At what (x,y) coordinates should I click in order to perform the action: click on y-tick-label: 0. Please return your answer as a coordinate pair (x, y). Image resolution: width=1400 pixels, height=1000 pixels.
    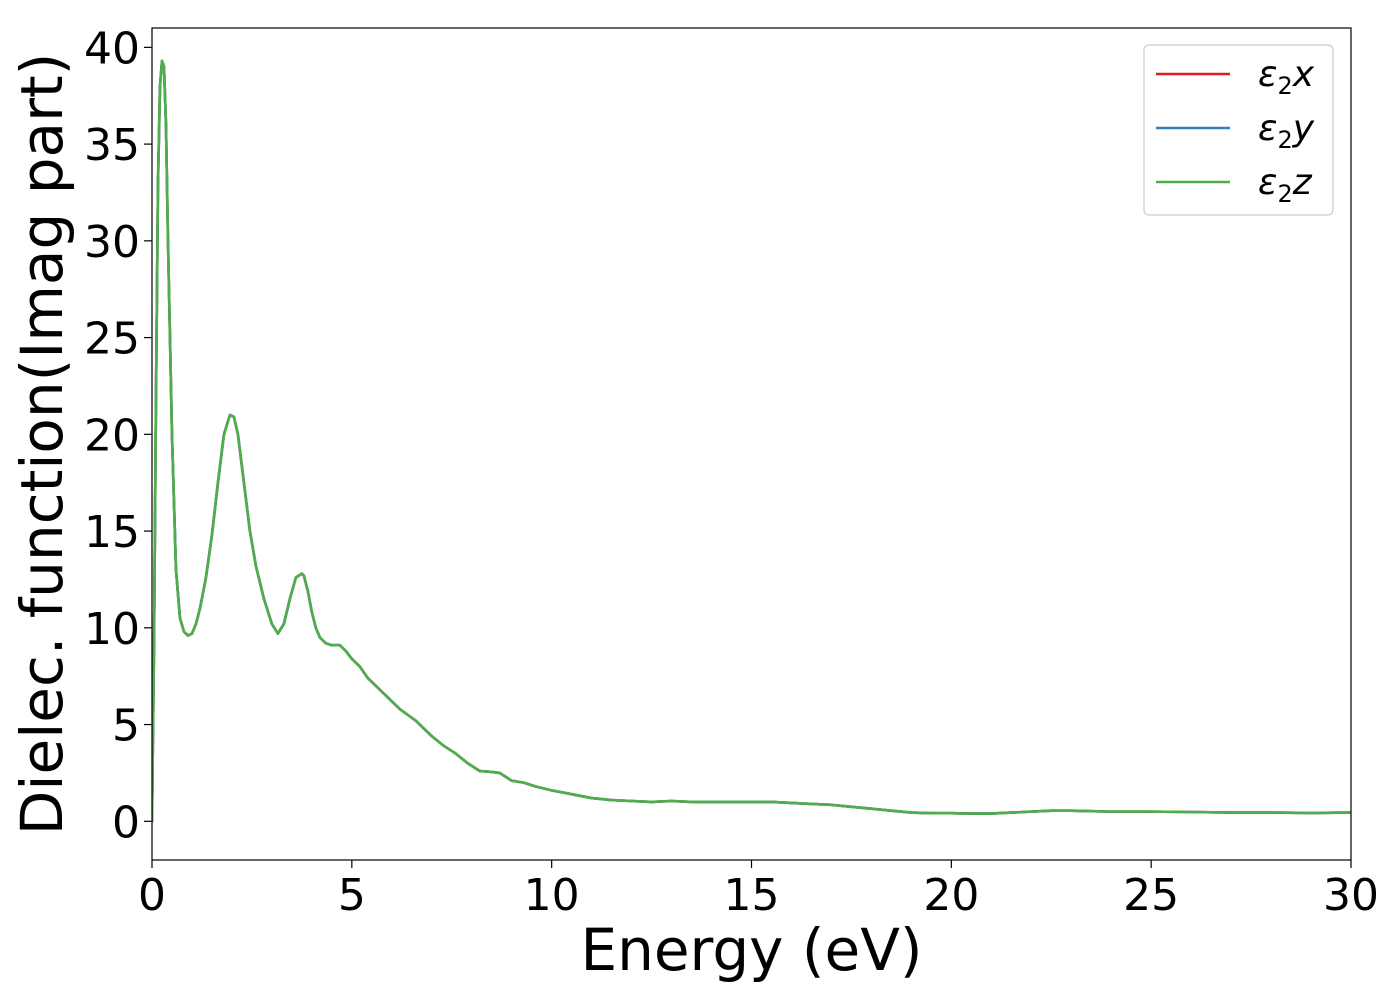
    Looking at the image, I should click on (126, 822).